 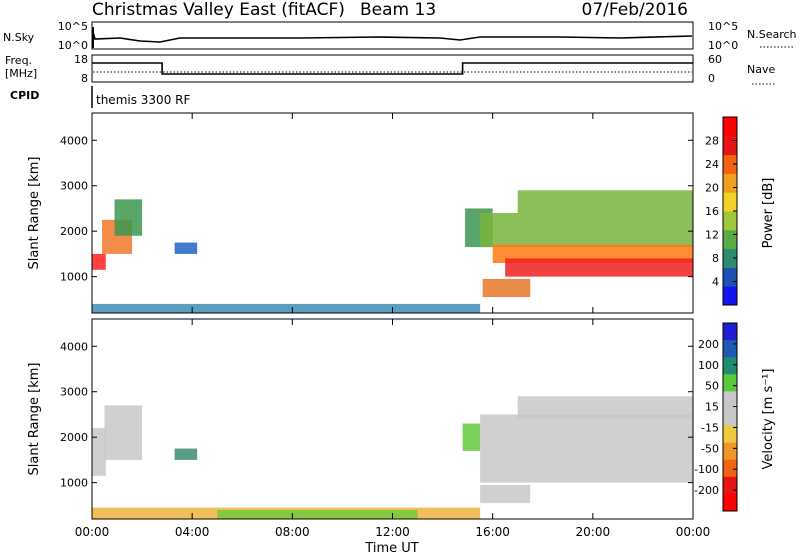 I want to click on date-label: 07/Feb/2016, so click(x=635, y=10).